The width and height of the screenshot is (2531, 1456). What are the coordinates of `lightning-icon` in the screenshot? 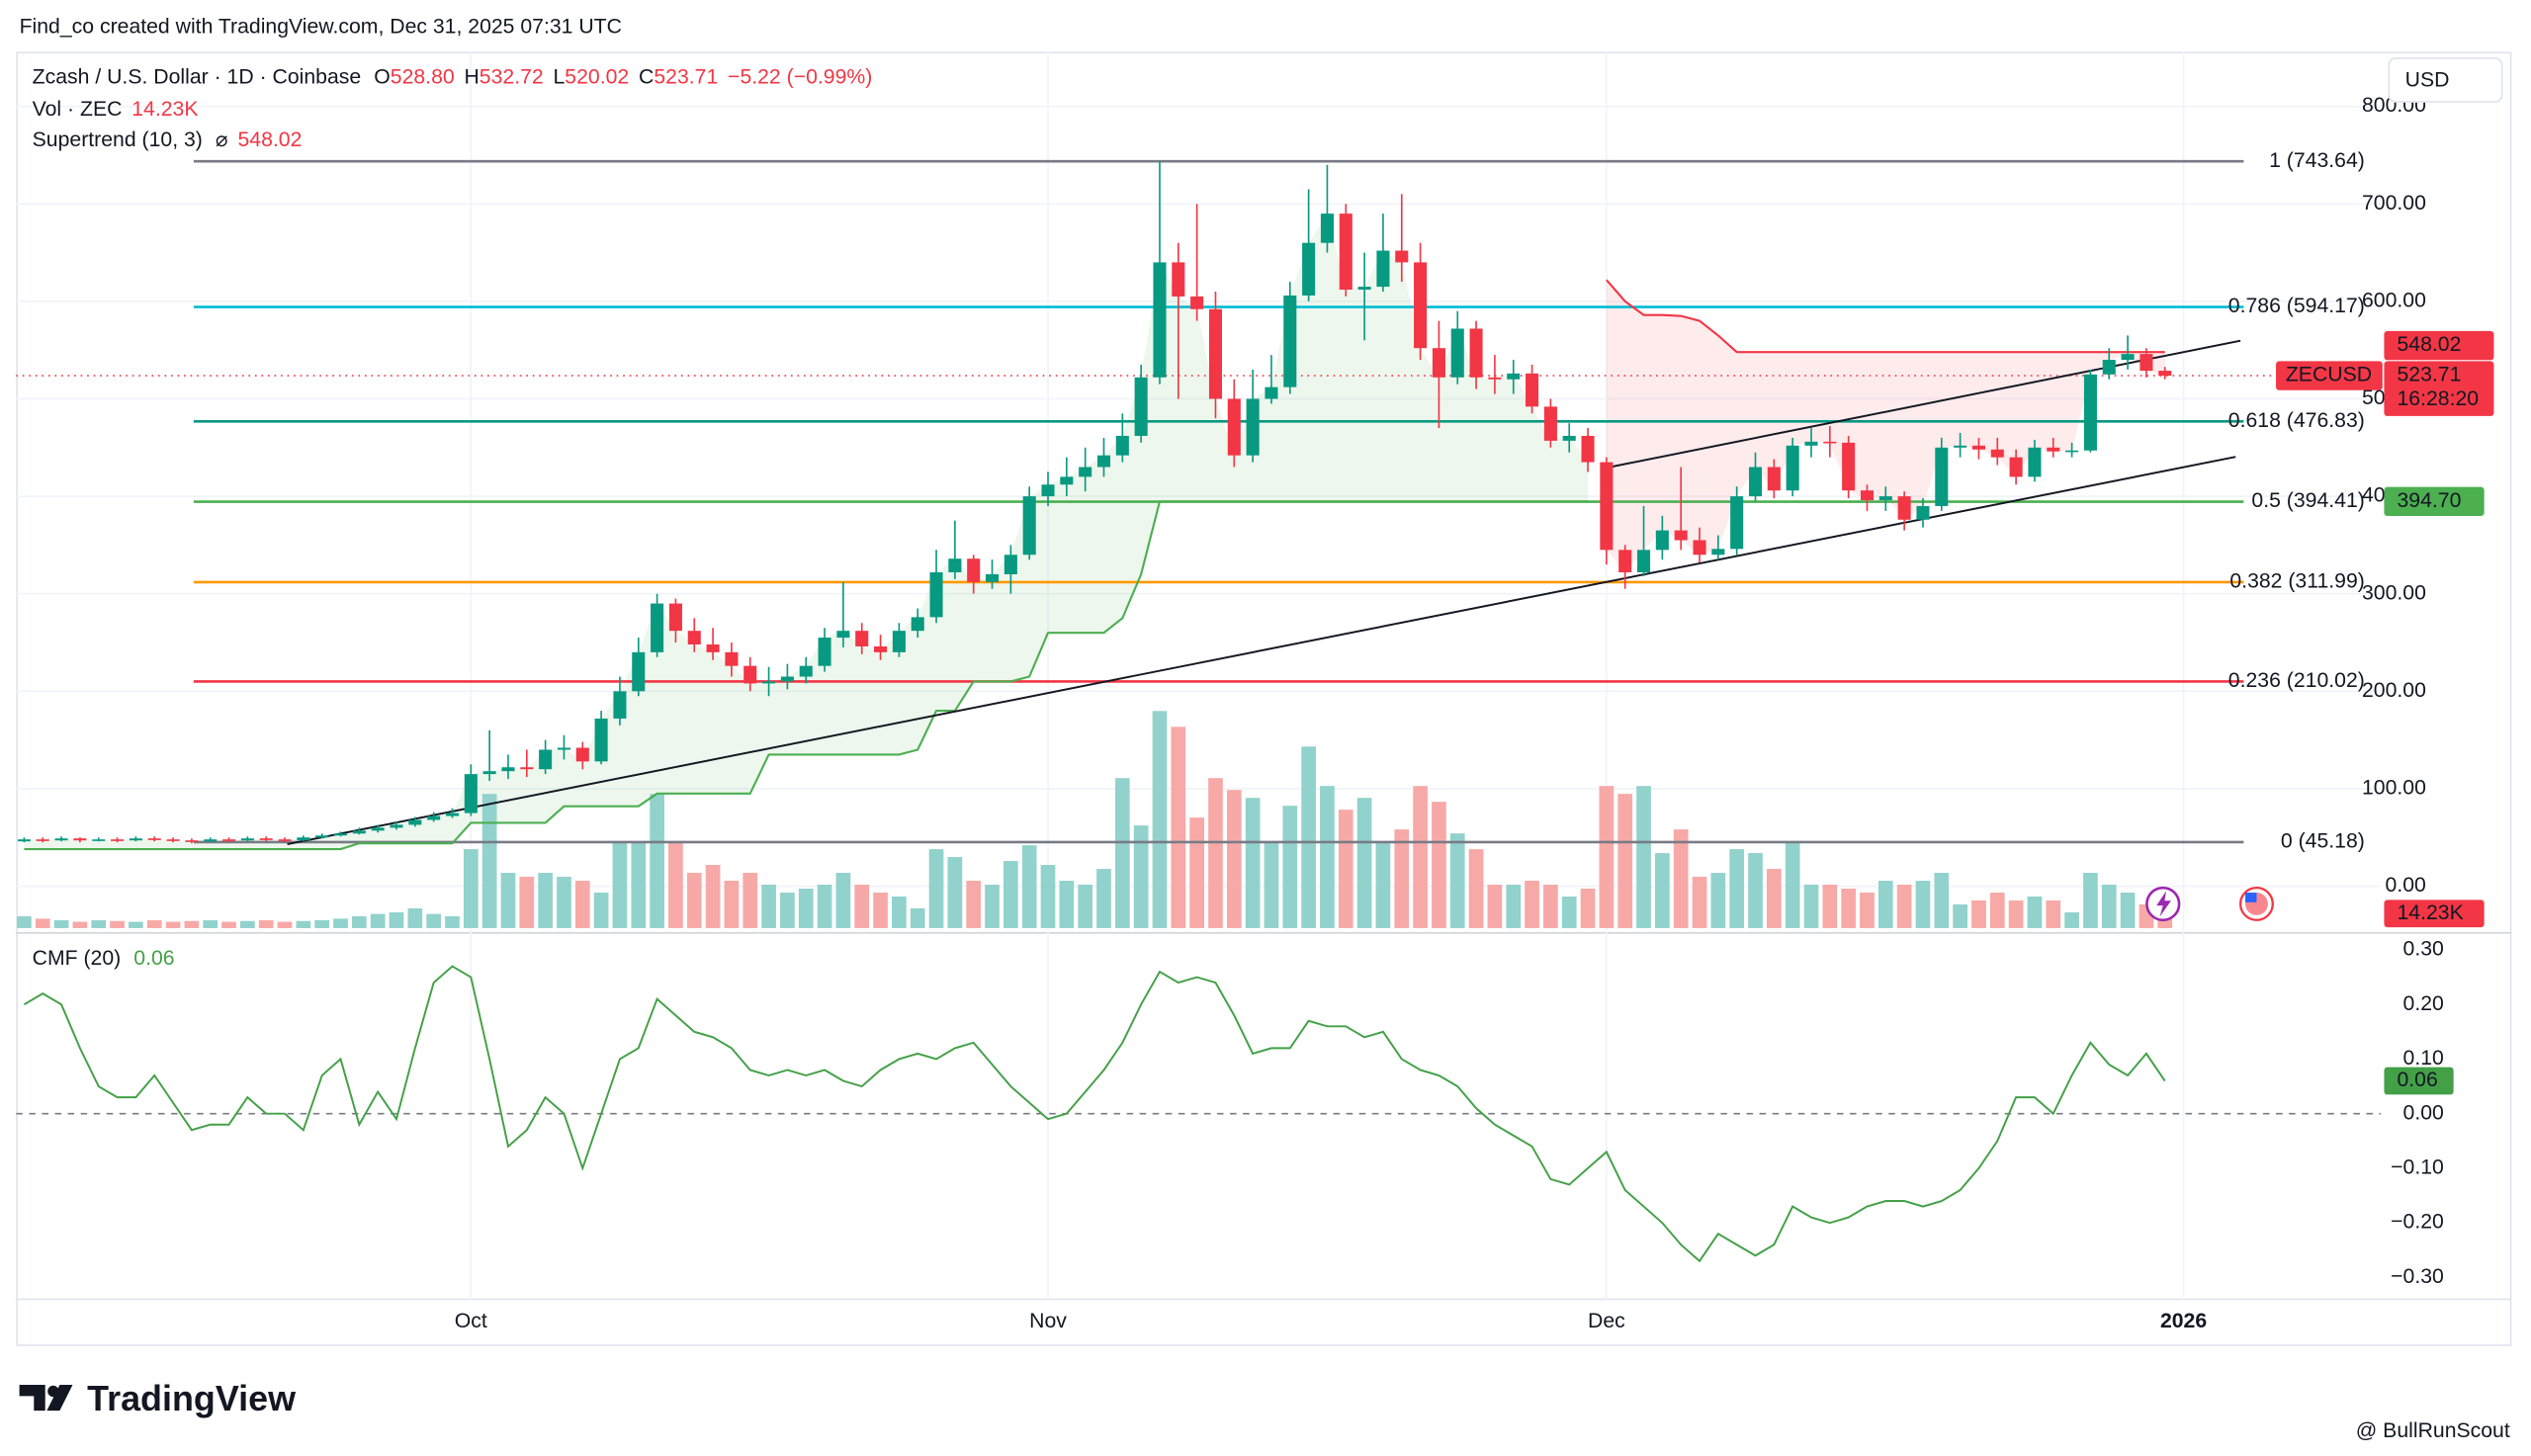 It's located at (2163, 904).